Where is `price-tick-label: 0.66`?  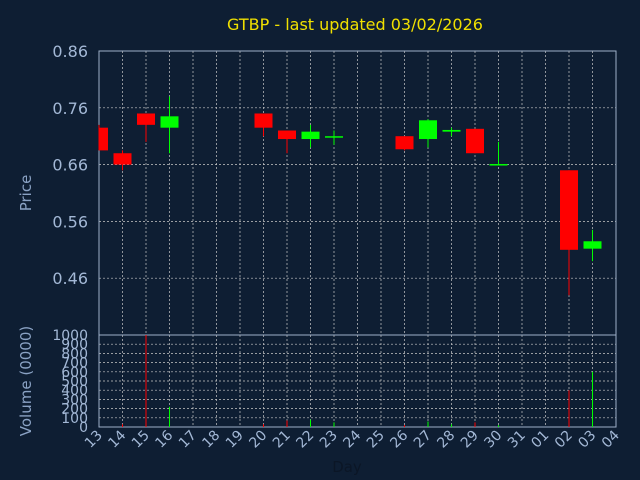
price-tick-label: 0.66 is located at coordinates (70, 165).